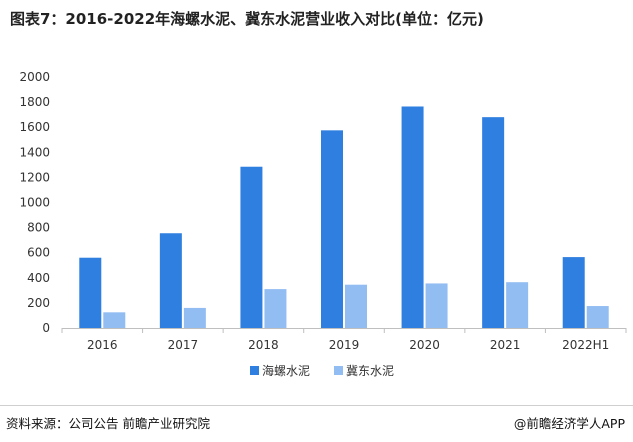 The width and height of the screenshot is (633, 442). What do you see at coordinates (370, 371) in the screenshot?
I see `legend-label: 冀东水泥` at bounding box center [370, 371].